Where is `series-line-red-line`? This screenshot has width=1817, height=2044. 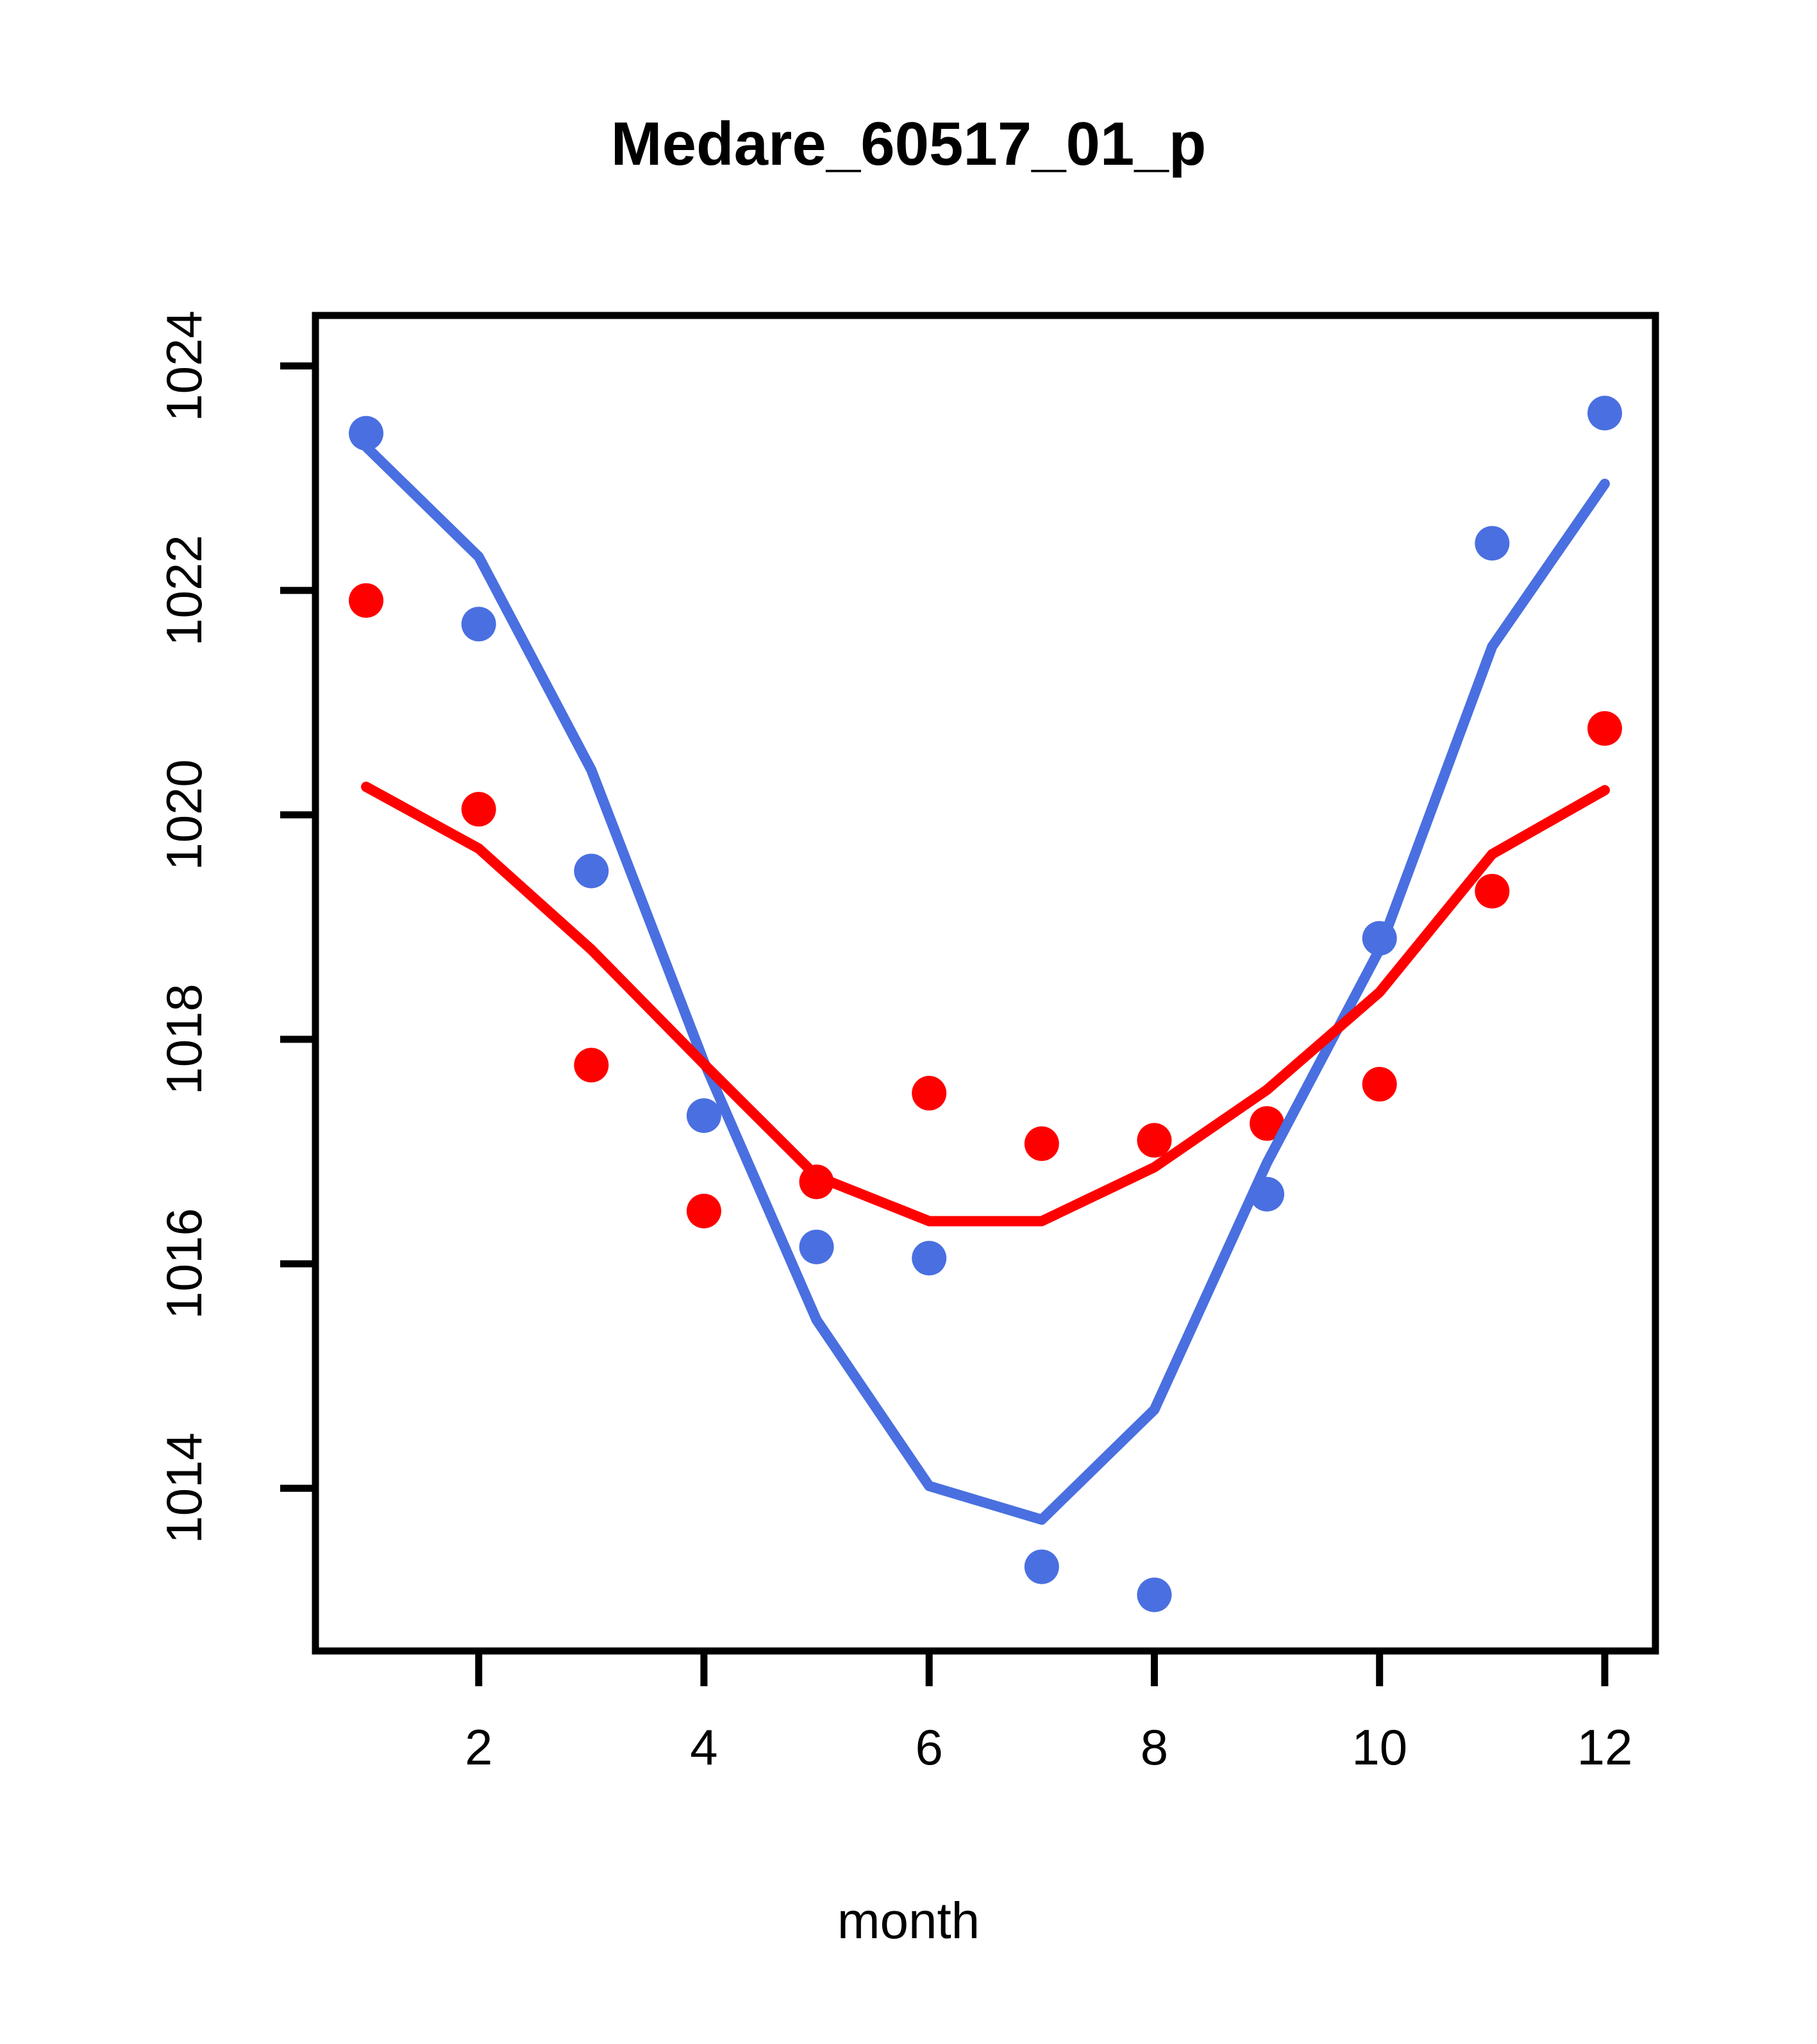 series-line-red-line is located at coordinates (986, 1005).